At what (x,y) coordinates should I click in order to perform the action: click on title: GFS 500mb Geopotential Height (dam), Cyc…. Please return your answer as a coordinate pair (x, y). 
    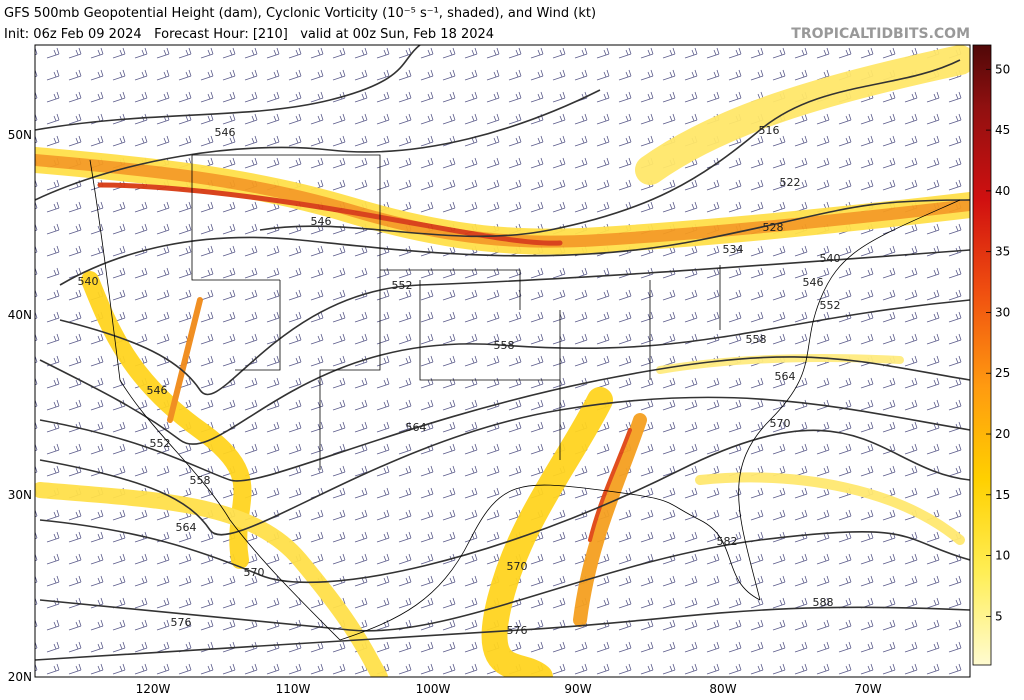
    Looking at the image, I should click on (300, 13).